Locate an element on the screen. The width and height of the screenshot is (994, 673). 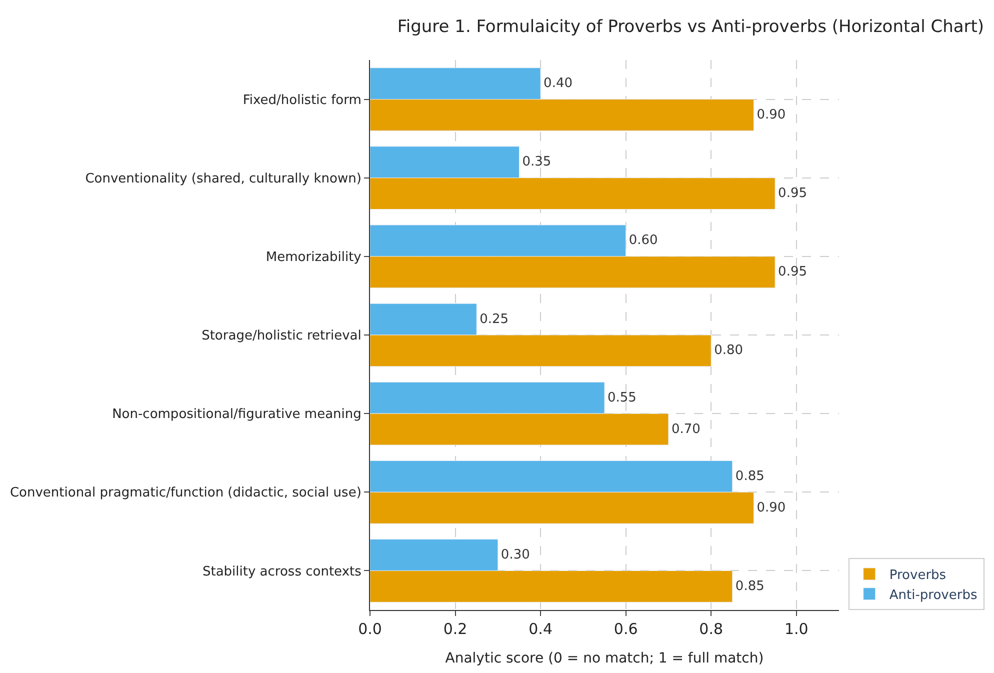
y-tick-label: Memorizability is located at coordinates (314, 257).